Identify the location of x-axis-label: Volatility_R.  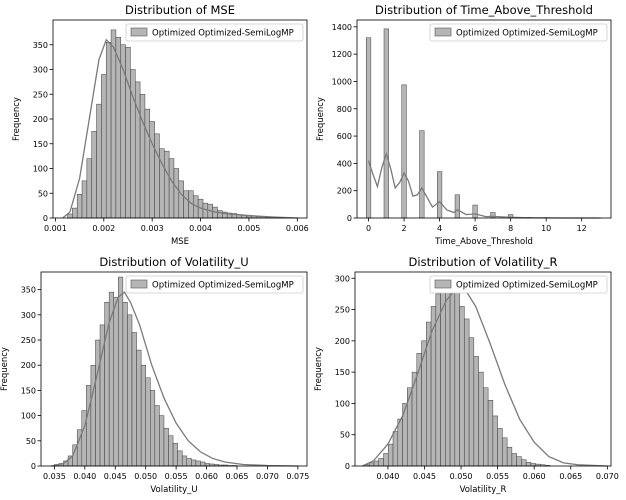
(483, 490).